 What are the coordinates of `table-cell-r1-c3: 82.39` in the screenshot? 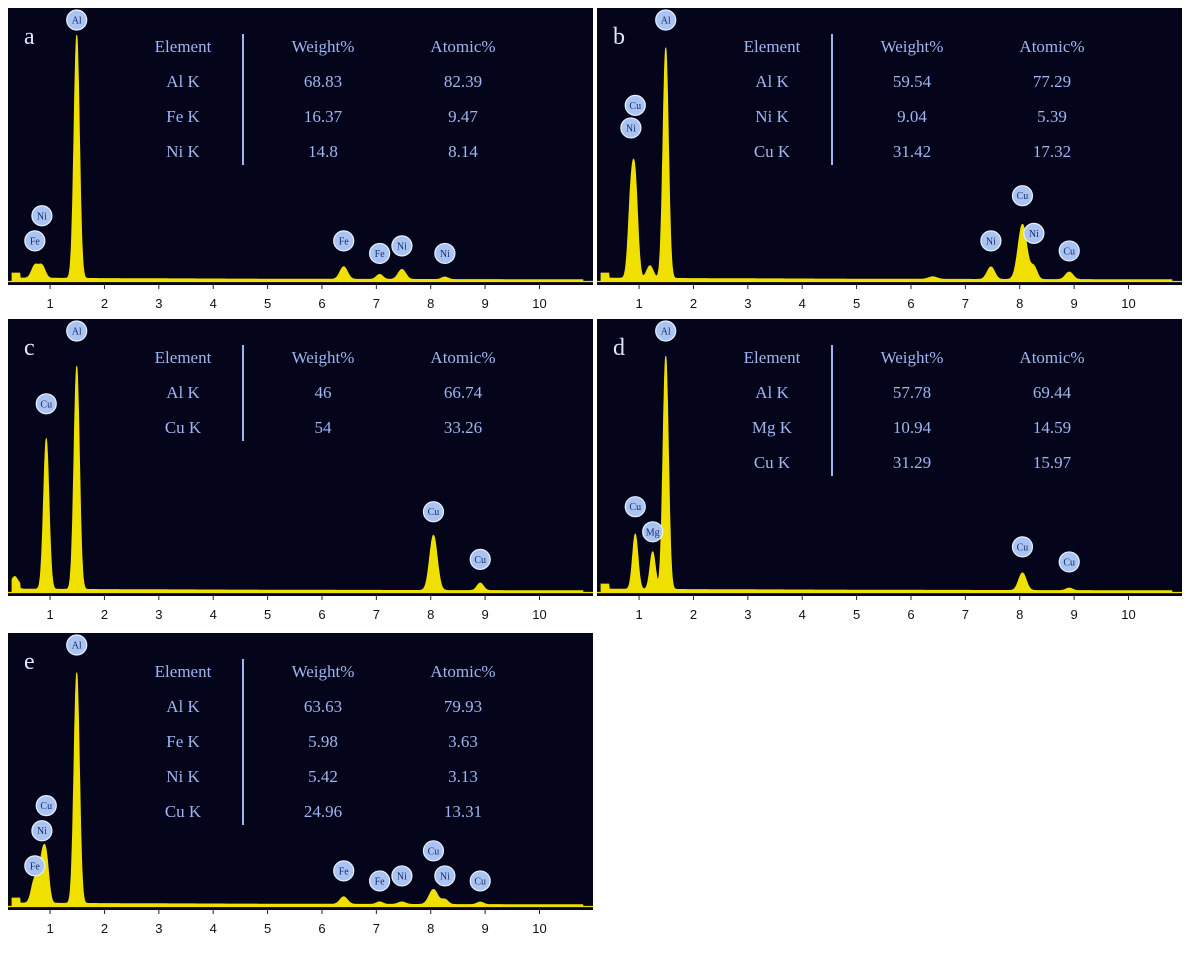 It's located at (463, 81).